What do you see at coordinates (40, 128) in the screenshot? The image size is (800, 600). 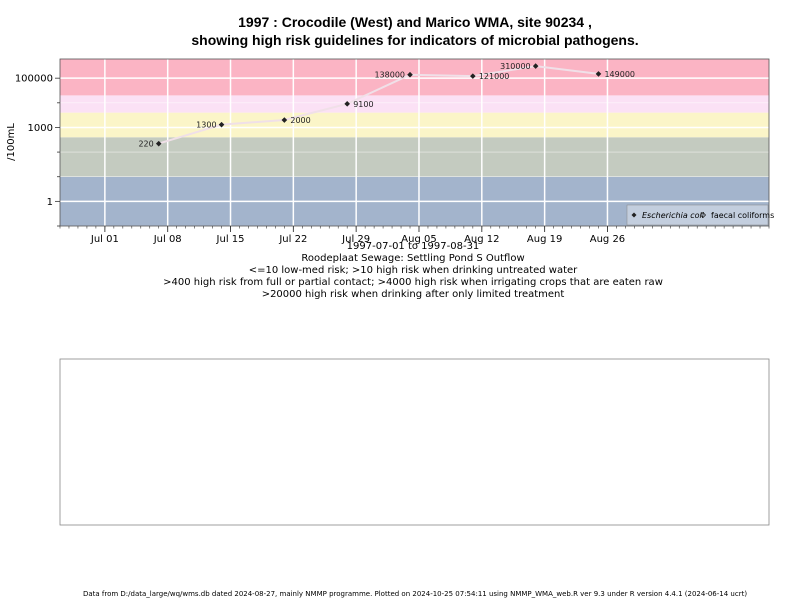 I see `y-tick-label-1: 1000` at bounding box center [40, 128].